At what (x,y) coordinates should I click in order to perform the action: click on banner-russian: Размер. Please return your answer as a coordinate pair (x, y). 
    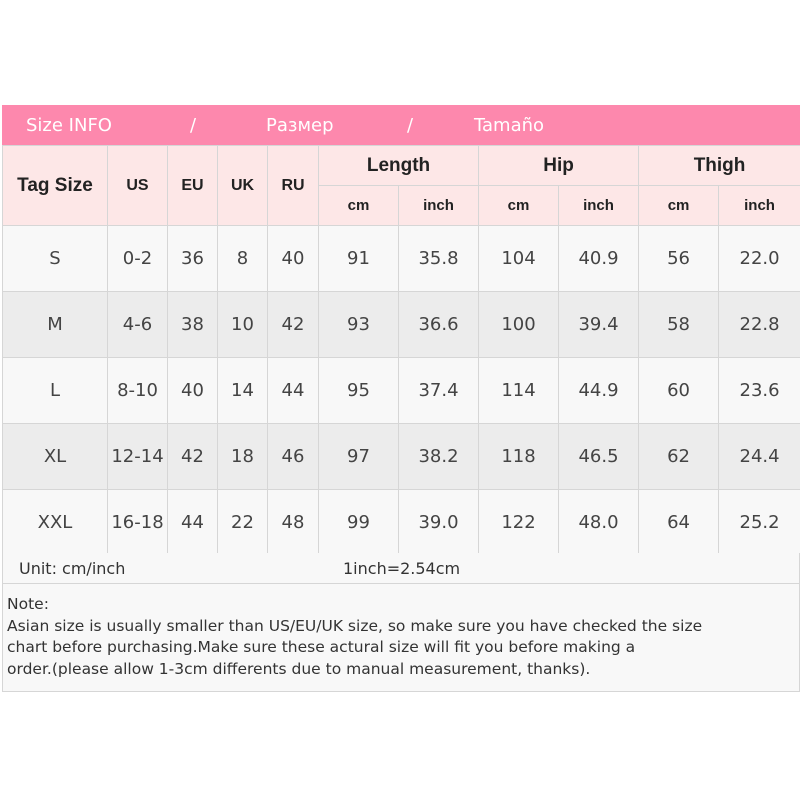
    Looking at the image, I should click on (300, 125).